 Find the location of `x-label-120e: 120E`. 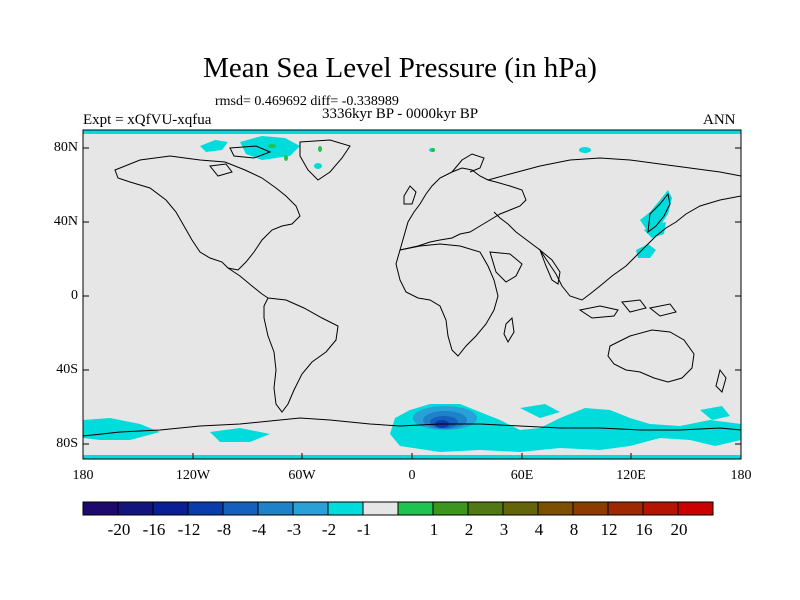

x-label-120e: 120E is located at coordinates (631, 475).